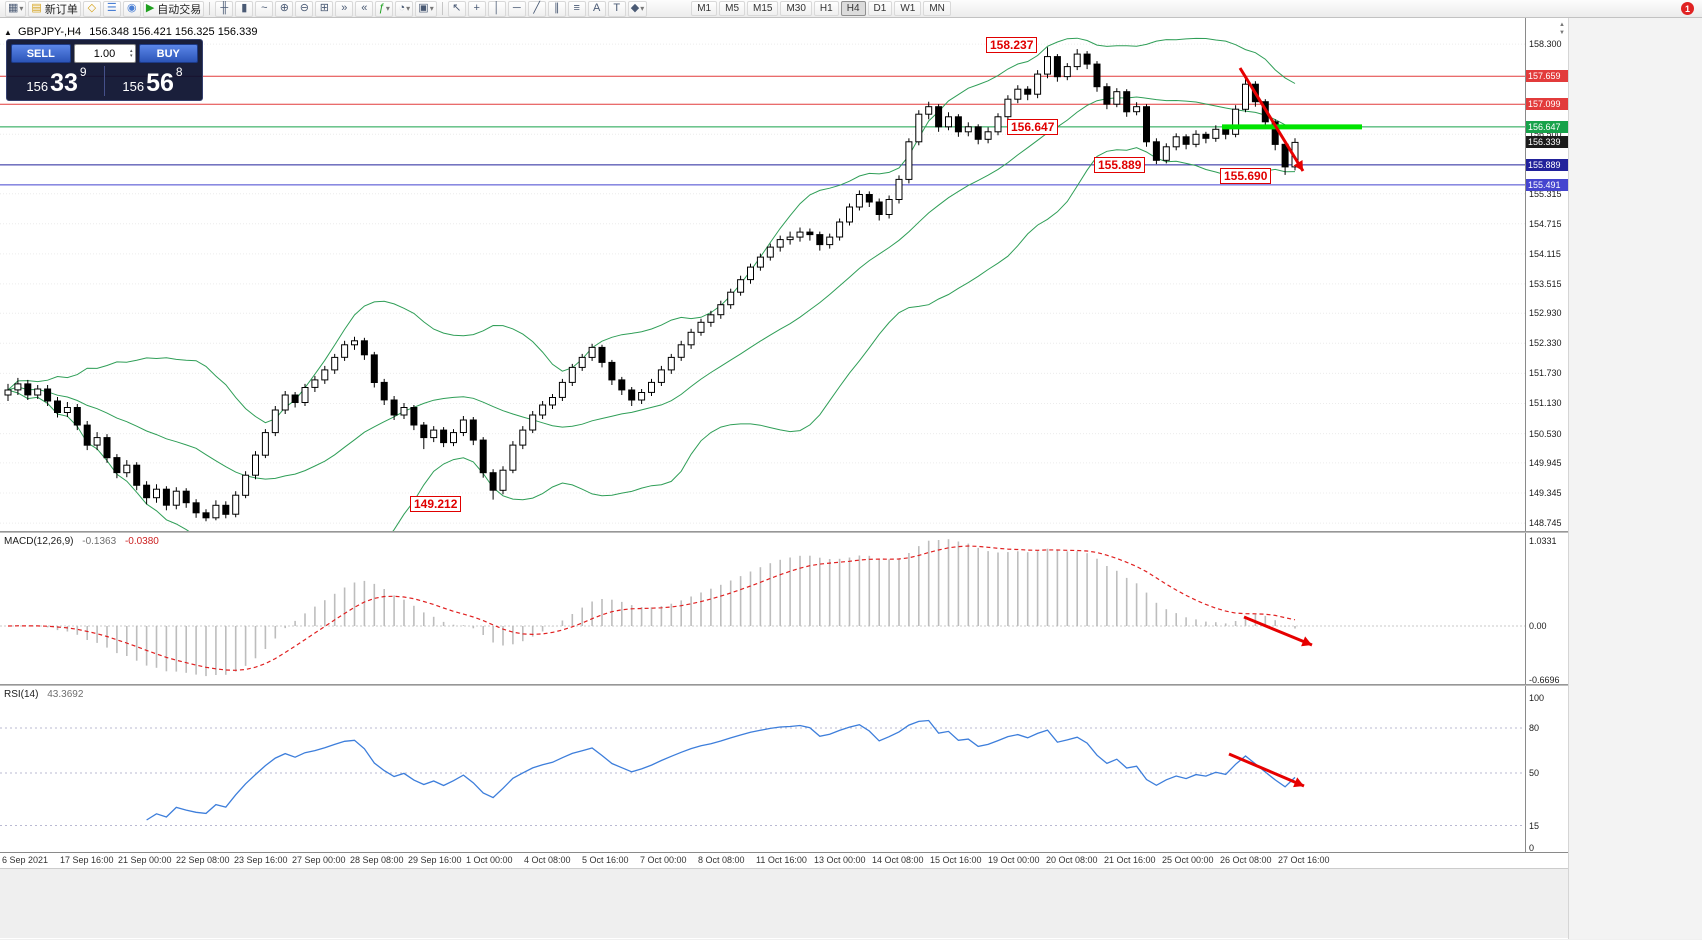  I want to click on price-label: 152.330, so click(1545, 343).